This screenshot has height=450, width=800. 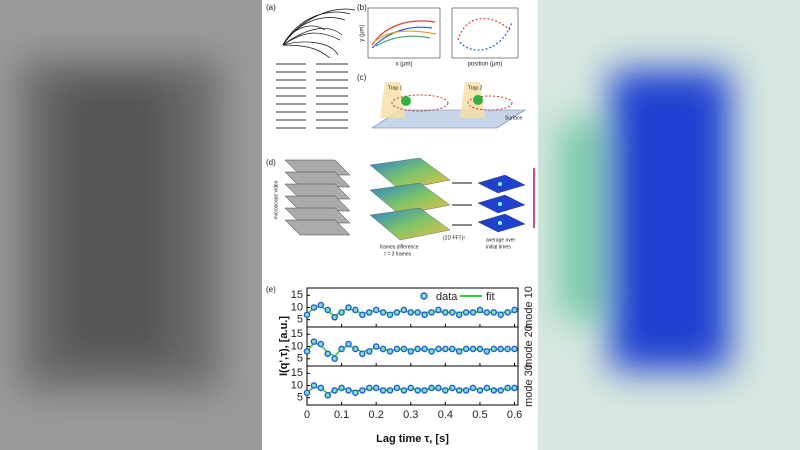 What do you see at coordinates (412, 439) in the screenshot?
I see `x-axis-label: Lag time τ, [s]` at bounding box center [412, 439].